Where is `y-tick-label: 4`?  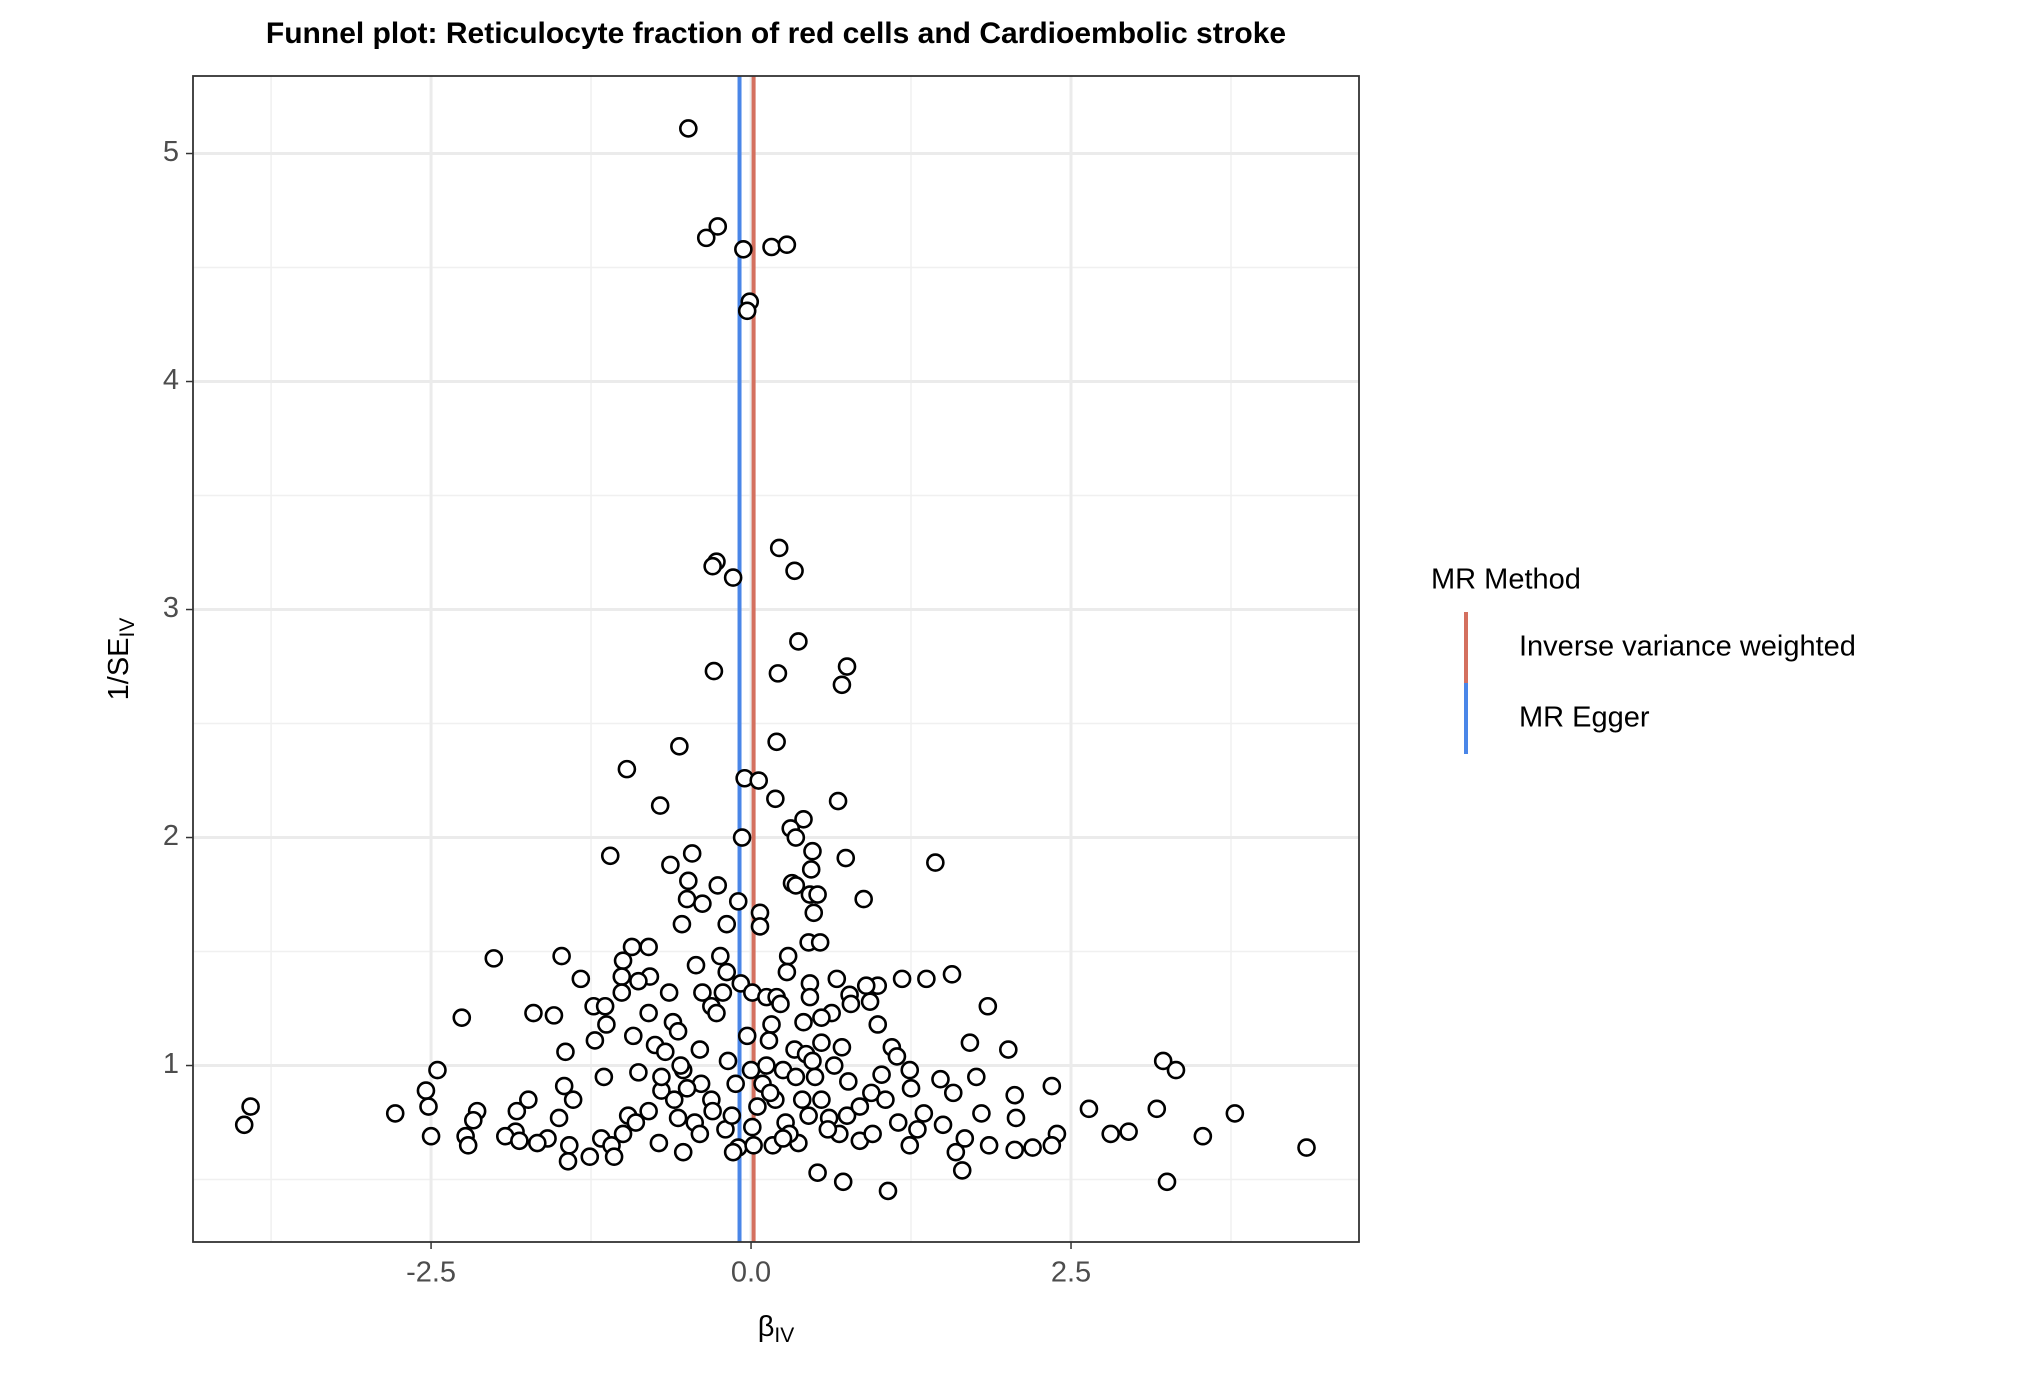 y-tick-label: 4 is located at coordinates (171, 380).